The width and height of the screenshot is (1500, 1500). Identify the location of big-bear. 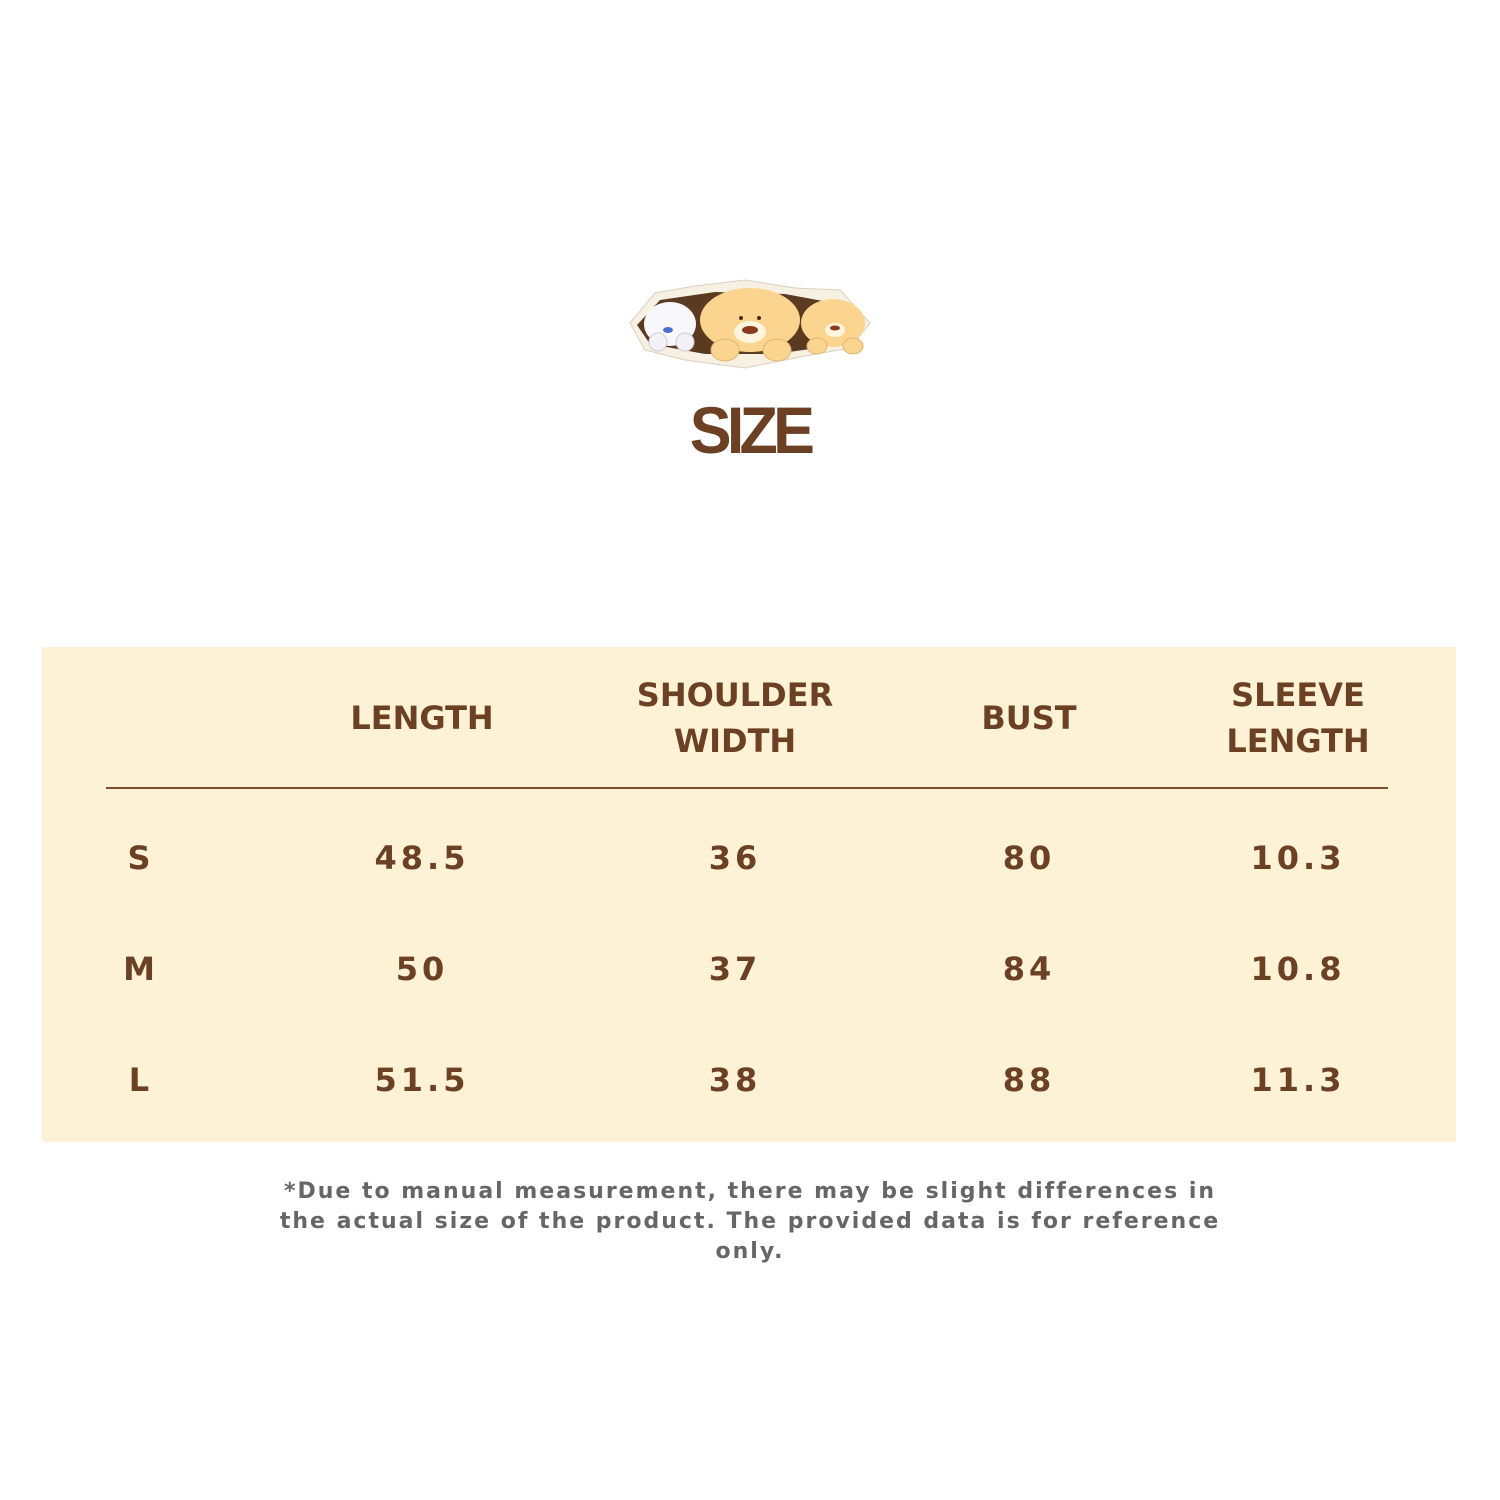
(750, 325).